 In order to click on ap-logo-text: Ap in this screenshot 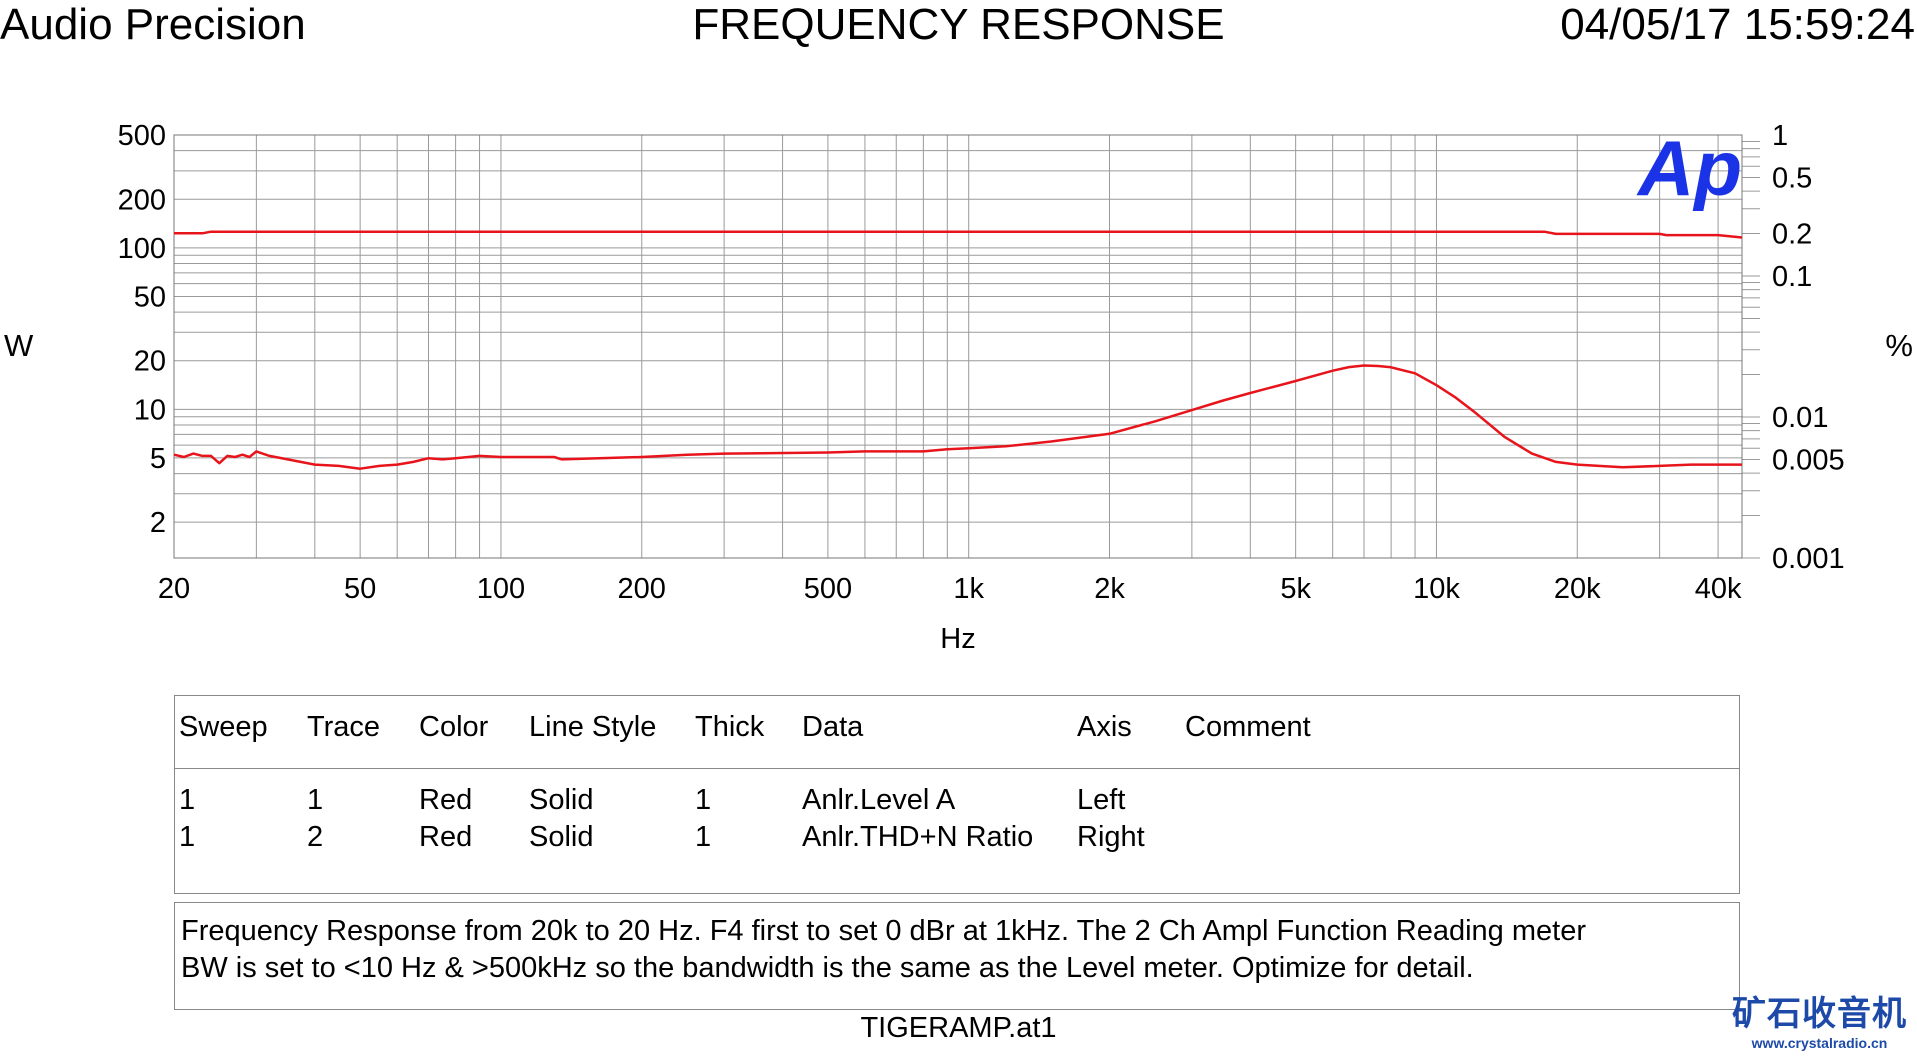, I will do `click(1689, 168)`.